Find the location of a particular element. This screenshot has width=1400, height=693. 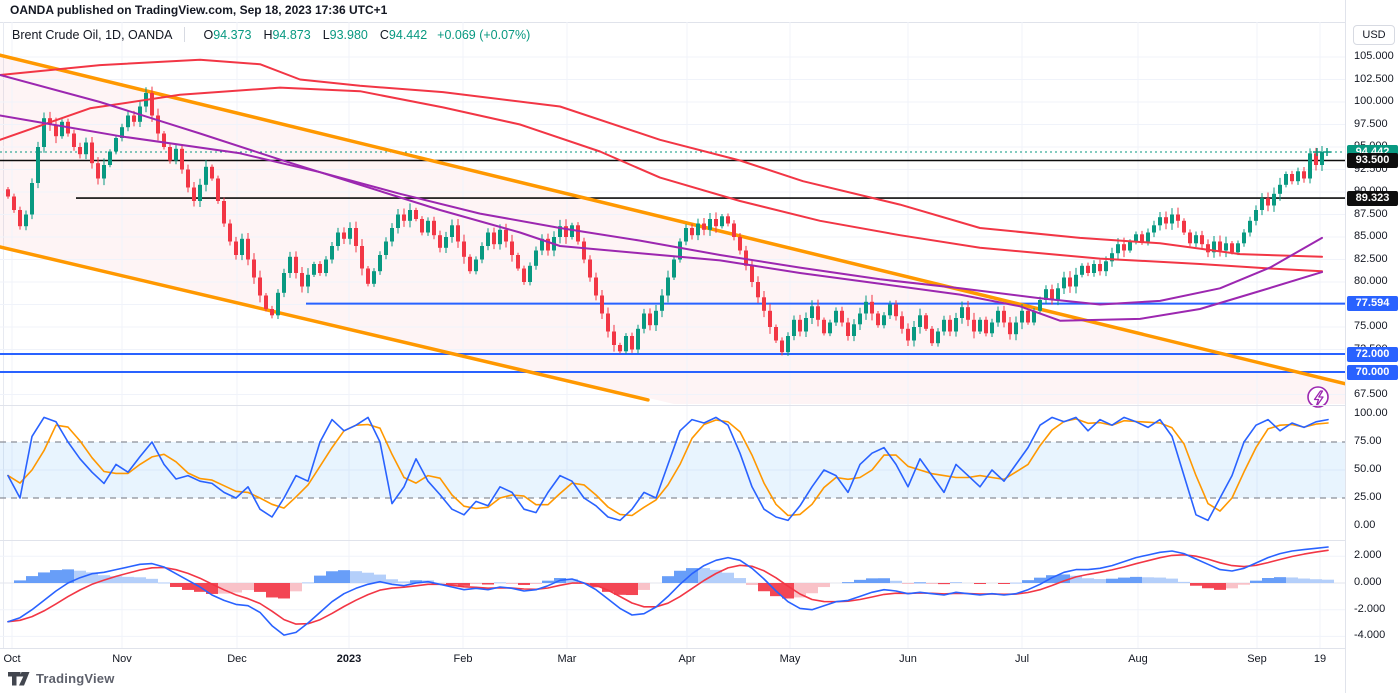

flash-icon is located at coordinates (1318, 397).